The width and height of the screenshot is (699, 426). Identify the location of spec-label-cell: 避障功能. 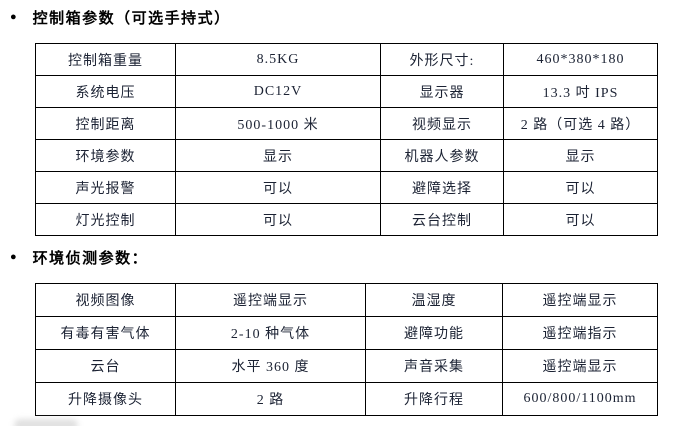
(434, 333).